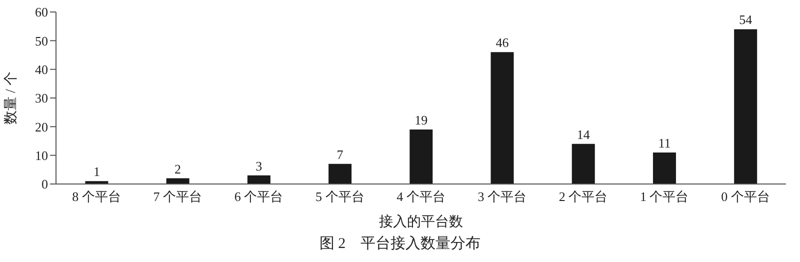  Describe the element at coordinates (96, 172) in the screenshot. I see `data-label: 1` at that location.